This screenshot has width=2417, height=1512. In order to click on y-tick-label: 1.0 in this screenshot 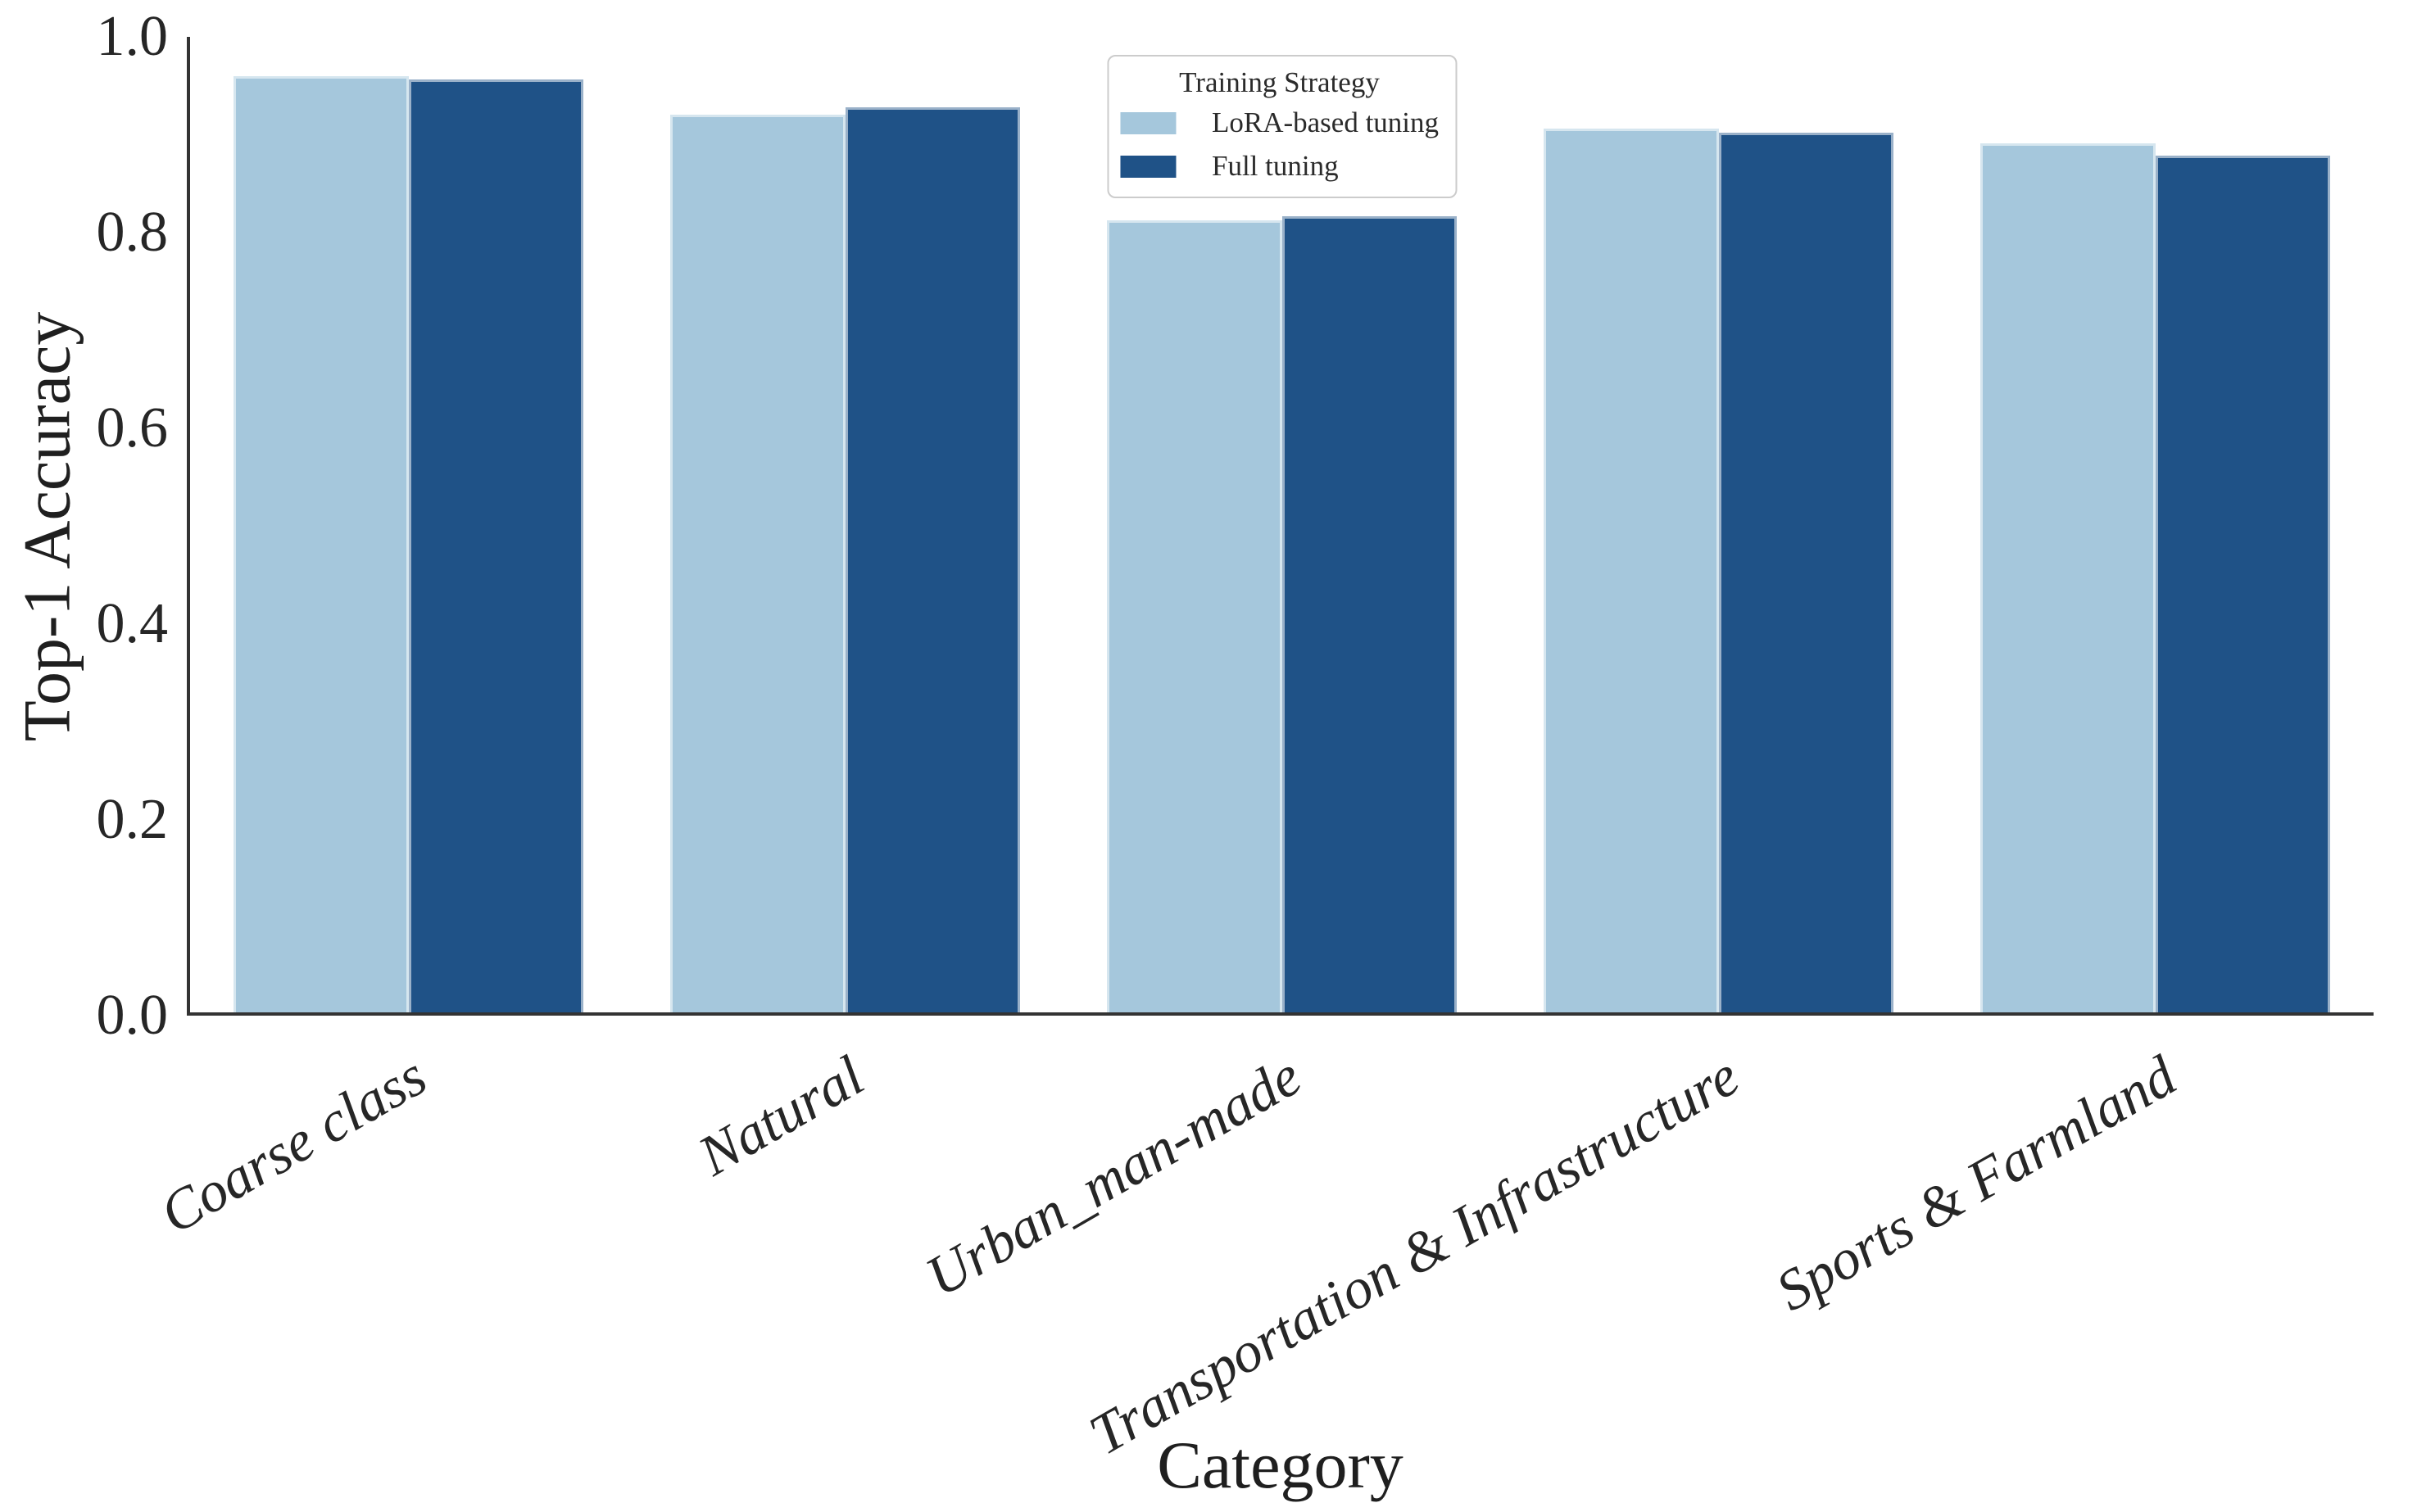, I will do `click(132, 36)`.